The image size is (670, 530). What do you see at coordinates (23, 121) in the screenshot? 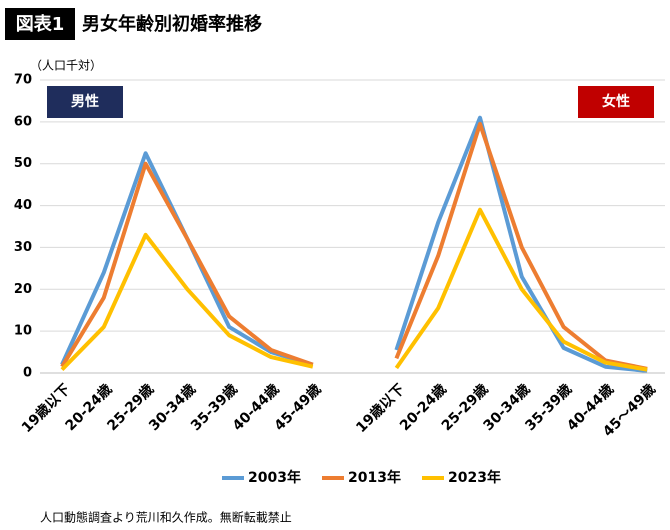
I see `y-tick-label: 60` at bounding box center [23, 121].